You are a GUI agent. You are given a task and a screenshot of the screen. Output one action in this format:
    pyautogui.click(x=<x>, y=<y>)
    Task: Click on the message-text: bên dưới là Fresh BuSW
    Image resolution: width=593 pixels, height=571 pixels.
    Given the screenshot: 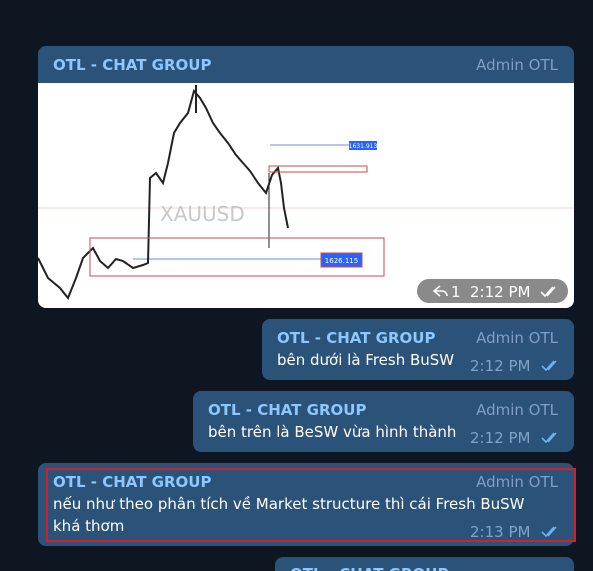 What is the action you would take?
    pyautogui.click(x=366, y=360)
    